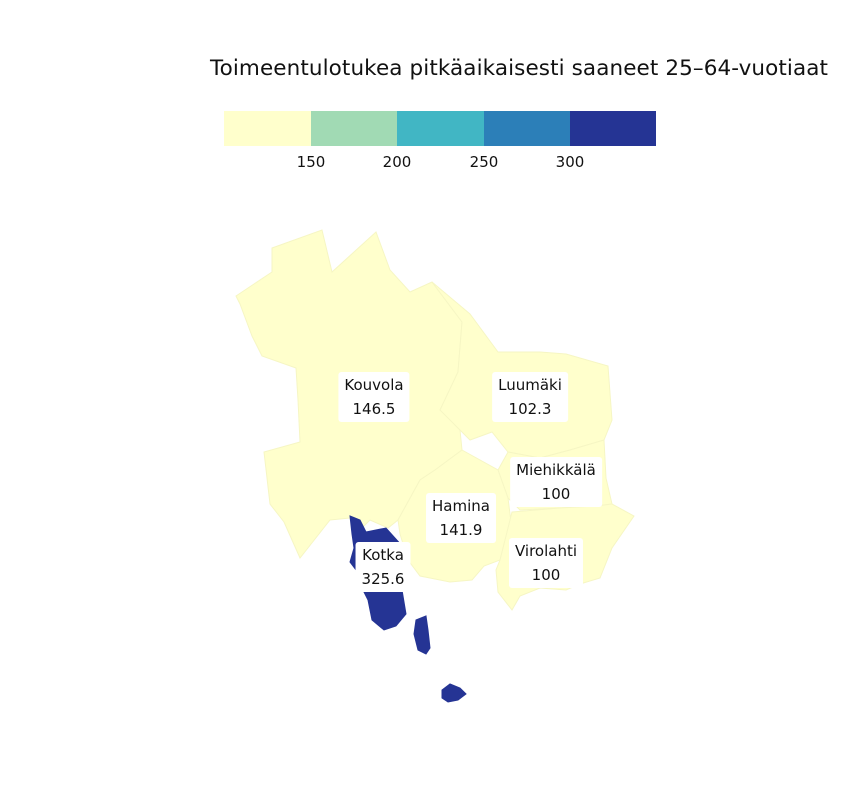  Describe the element at coordinates (530, 385) in the screenshot. I see `label-luumaki-name: Luumäki` at that location.